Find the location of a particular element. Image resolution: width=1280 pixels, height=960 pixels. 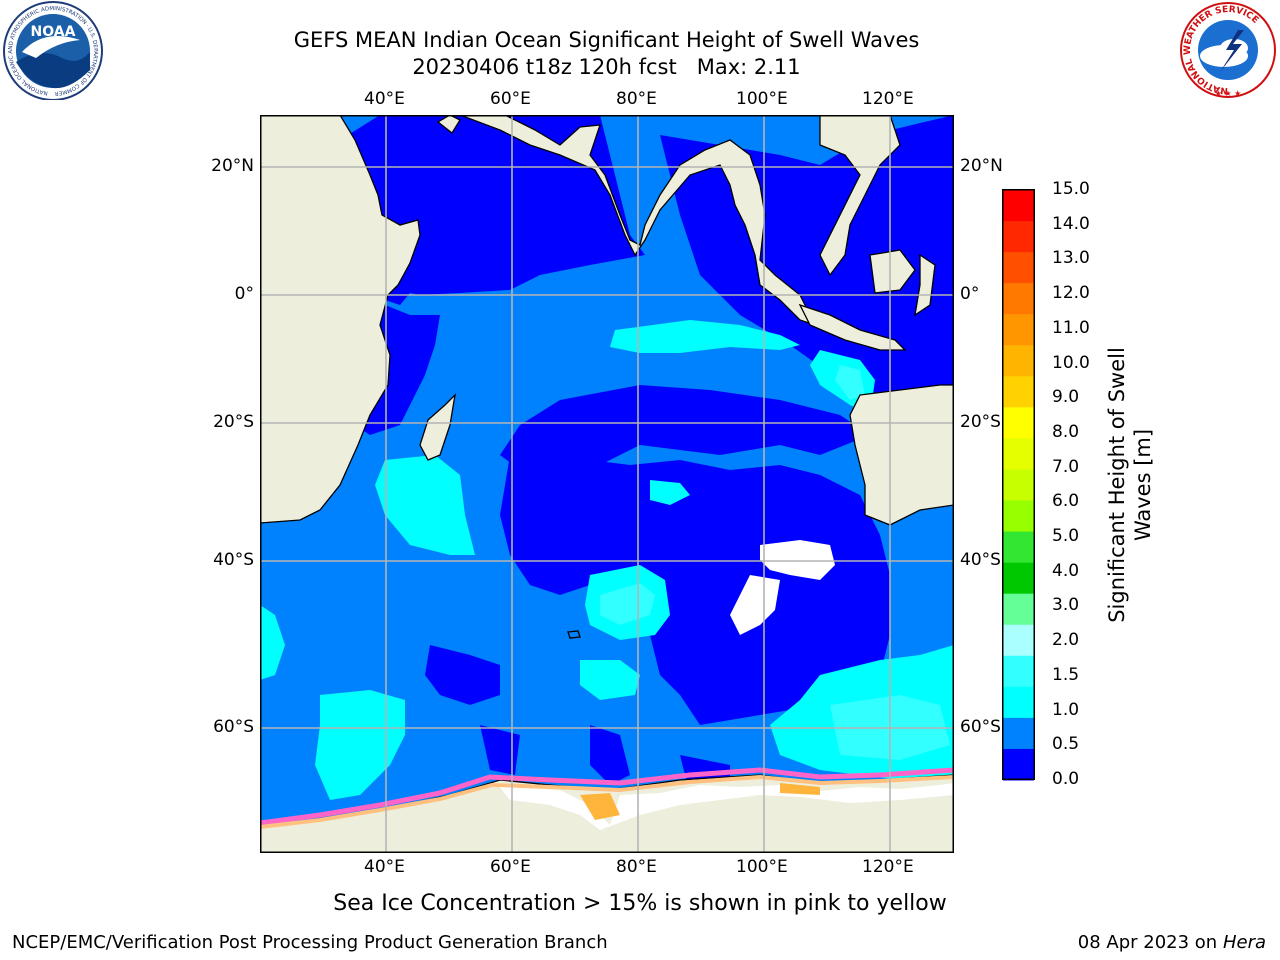

lat-tick-left-60s: 60°S is located at coordinates (233, 727).